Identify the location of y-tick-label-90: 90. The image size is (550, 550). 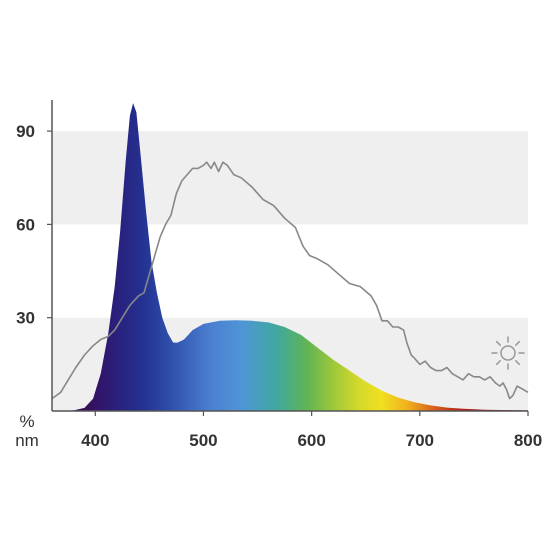
(25, 131).